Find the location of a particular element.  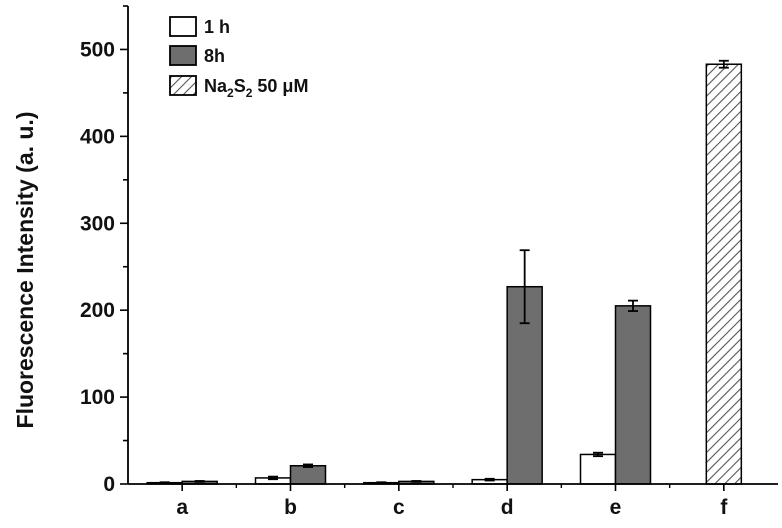

legend-label-na2s2: Na2S2 50 μM is located at coordinates (256, 88).